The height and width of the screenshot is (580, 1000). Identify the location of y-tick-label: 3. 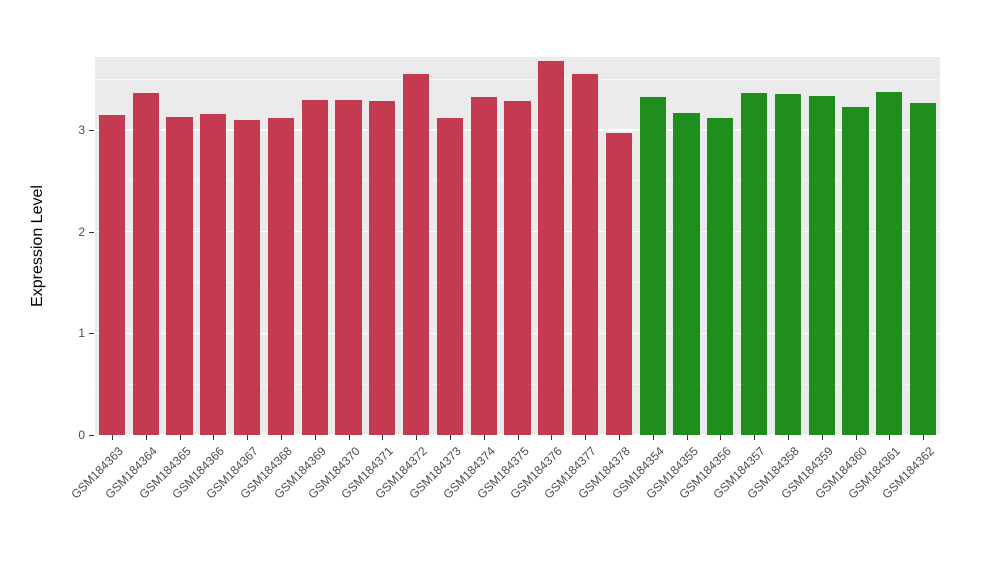
(81, 130).